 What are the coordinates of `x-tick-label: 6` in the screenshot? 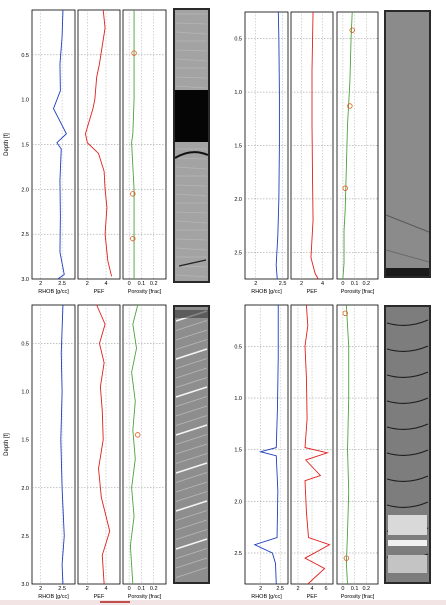 It's located at (325, 589).